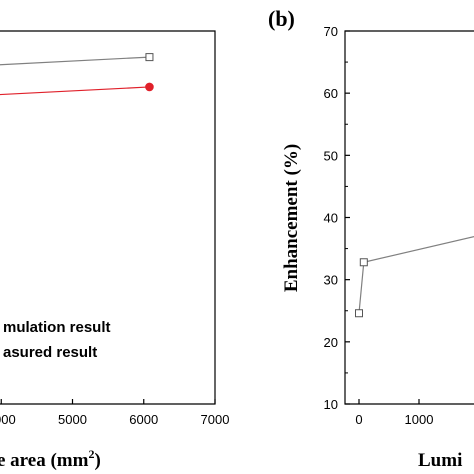 This screenshot has height=474, width=474. Describe the element at coordinates (331, 31) in the screenshot. I see `panel-b-y-tick-label: 70` at that location.